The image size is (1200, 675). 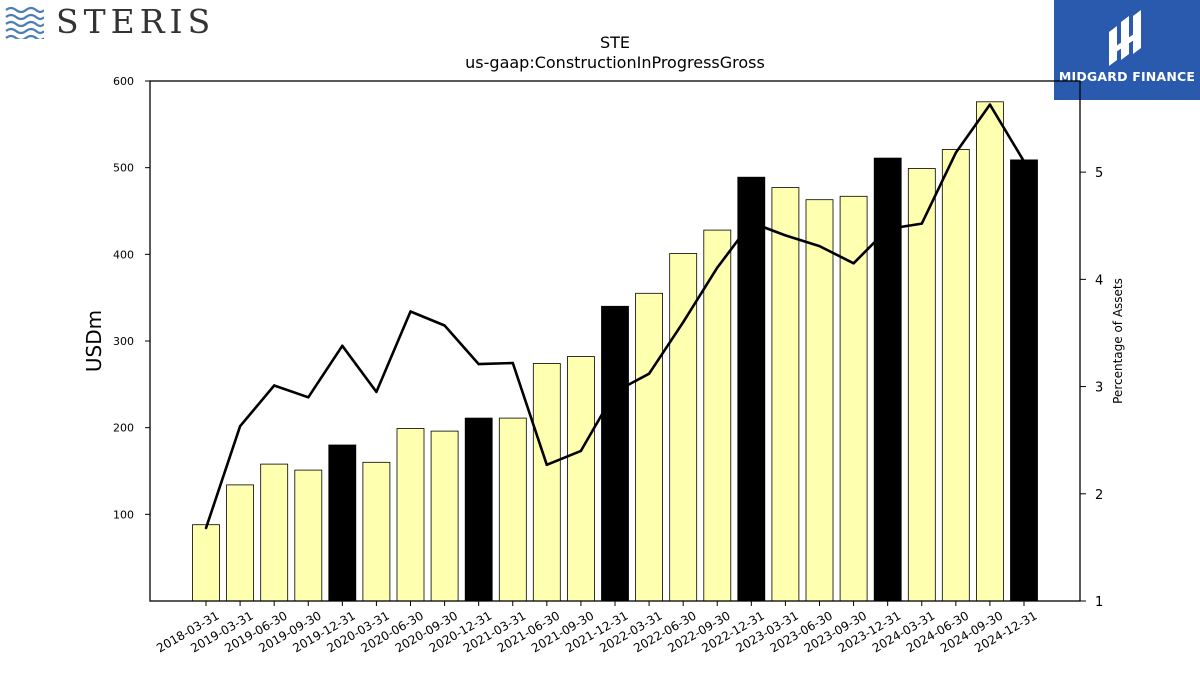 What do you see at coordinates (123, 341) in the screenshot?
I see `y-tick-label: 300` at bounding box center [123, 341].